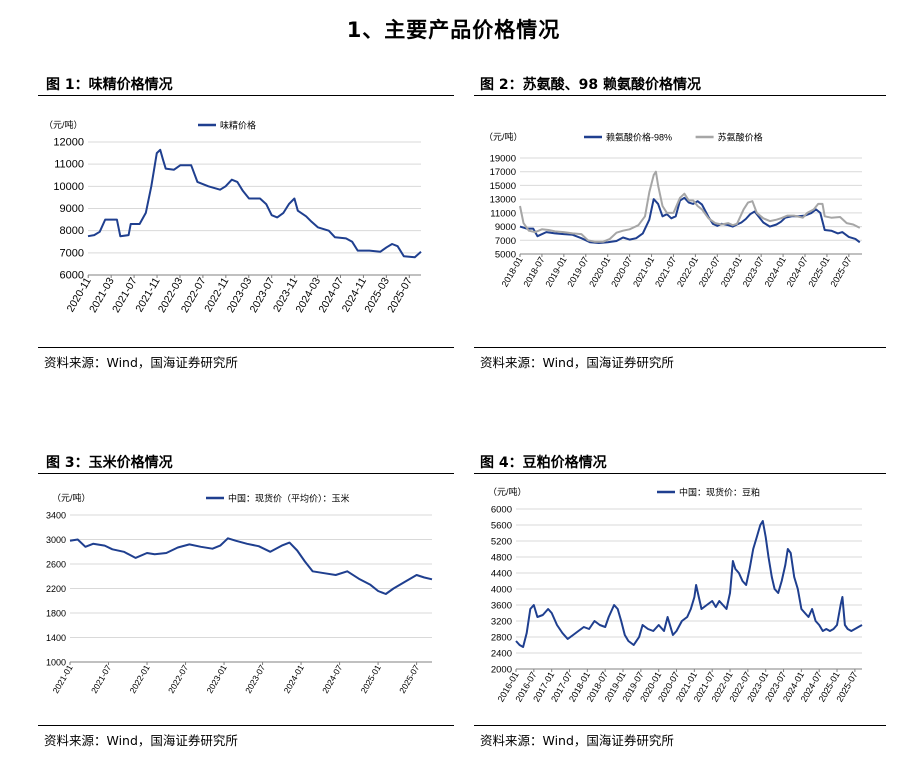  What do you see at coordinates (56, 614) in the screenshot?
I see `y-tick-label: 1800` at bounding box center [56, 614].